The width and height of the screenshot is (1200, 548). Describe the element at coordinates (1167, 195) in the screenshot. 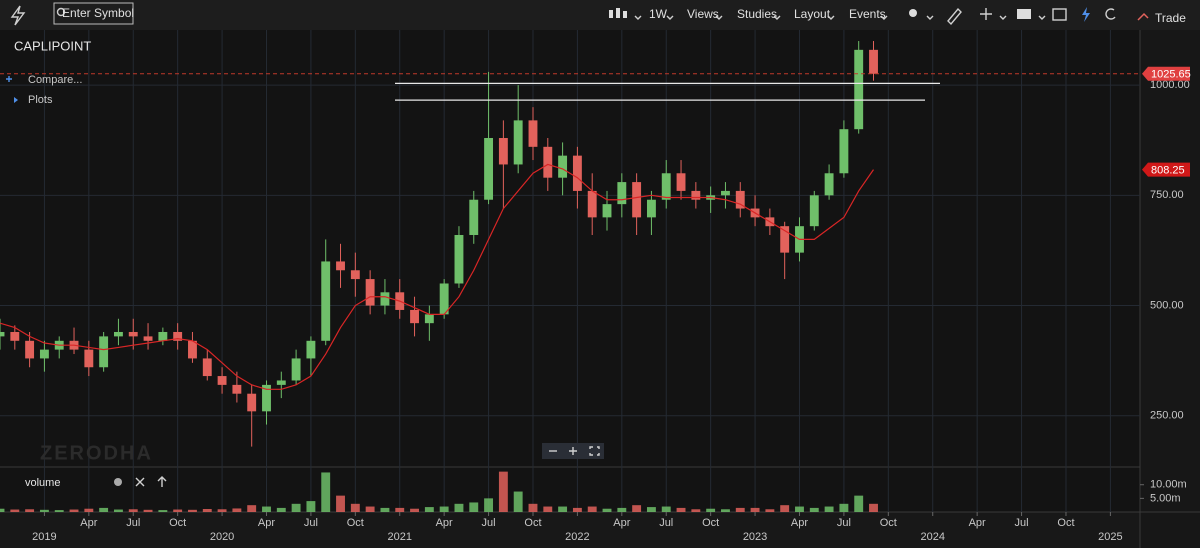

I see `y-tick-label: 750.00` at that location.